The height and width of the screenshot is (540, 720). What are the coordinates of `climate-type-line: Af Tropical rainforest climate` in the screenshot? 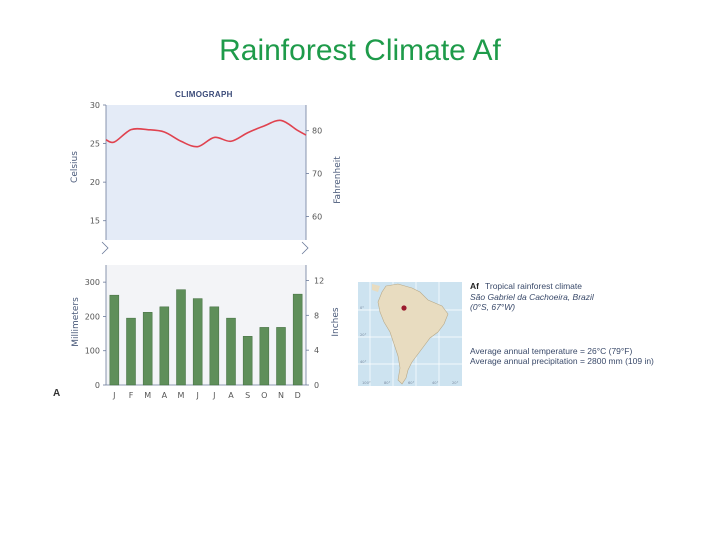 It's located at (592, 286).